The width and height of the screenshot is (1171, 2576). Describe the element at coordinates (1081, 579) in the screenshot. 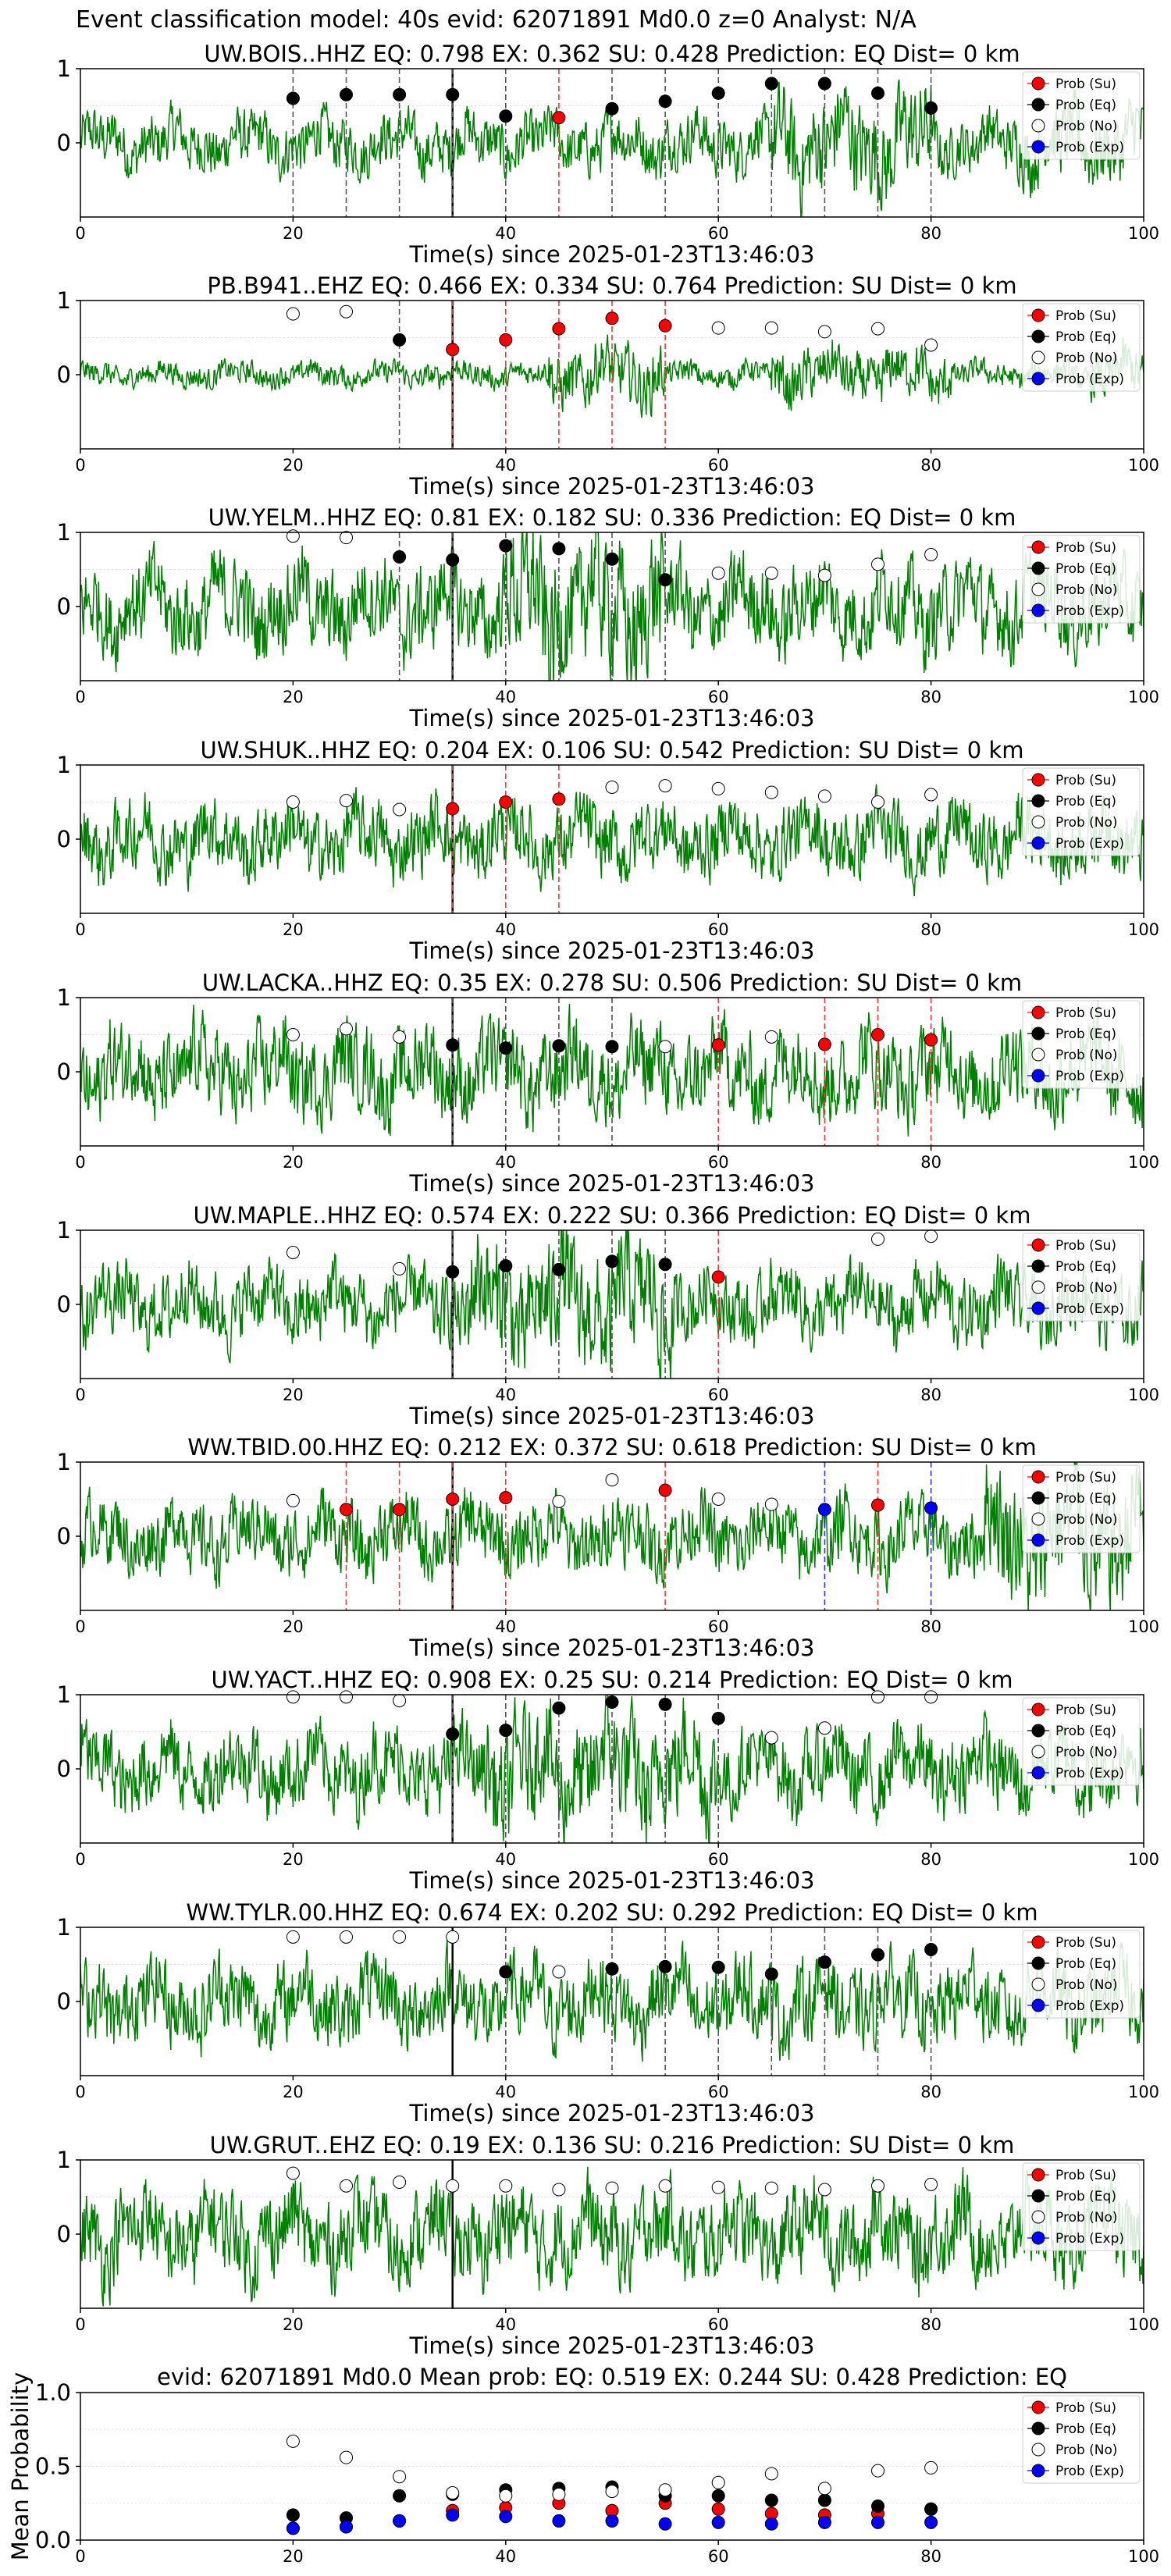

I see `legend-box` at that location.